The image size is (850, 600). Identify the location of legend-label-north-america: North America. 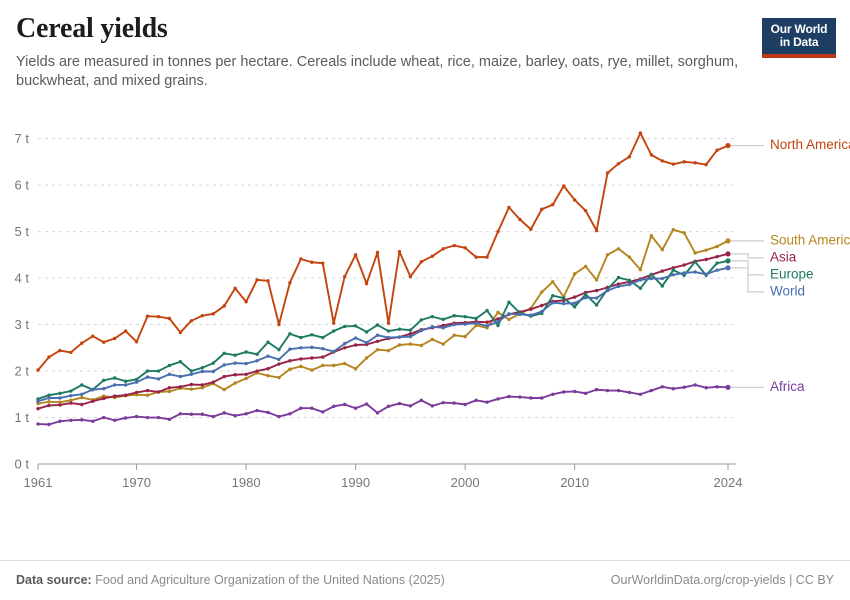
(810, 144).